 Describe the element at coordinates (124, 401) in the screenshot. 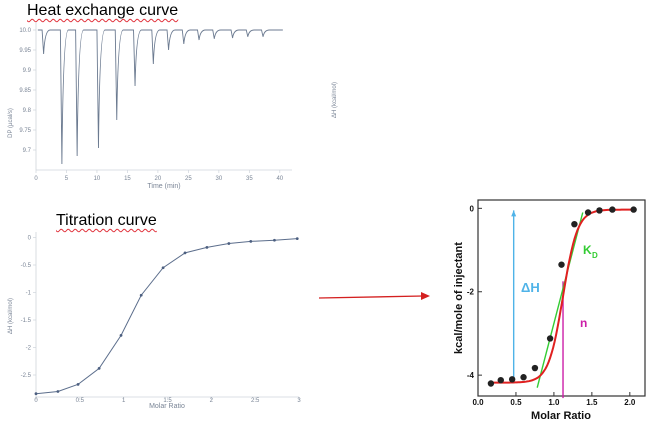

I see `titration-x-tick-label: 1` at that location.